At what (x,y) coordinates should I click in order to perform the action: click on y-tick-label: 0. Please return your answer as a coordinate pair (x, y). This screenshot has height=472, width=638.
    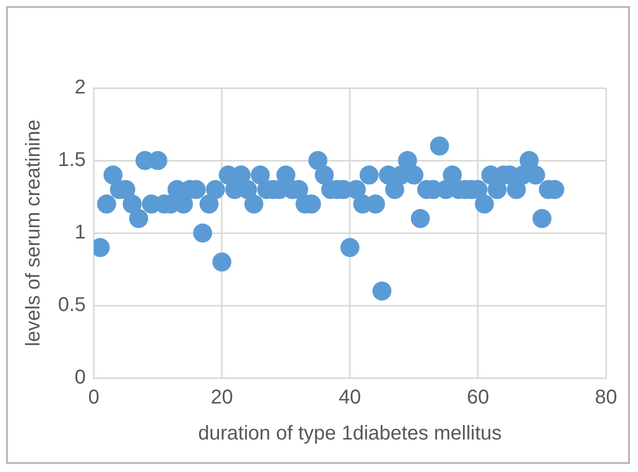
    Looking at the image, I should click on (80, 377).